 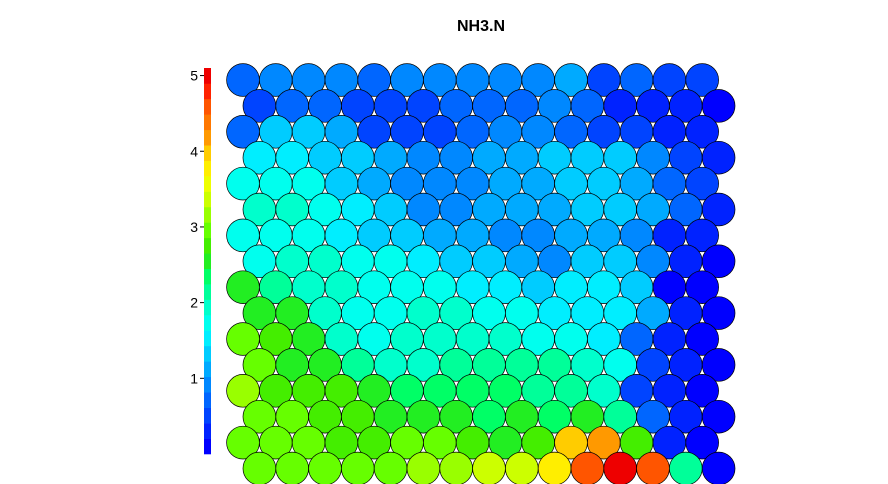 I want to click on chart-title: NH3.N, so click(x=481, y=26).